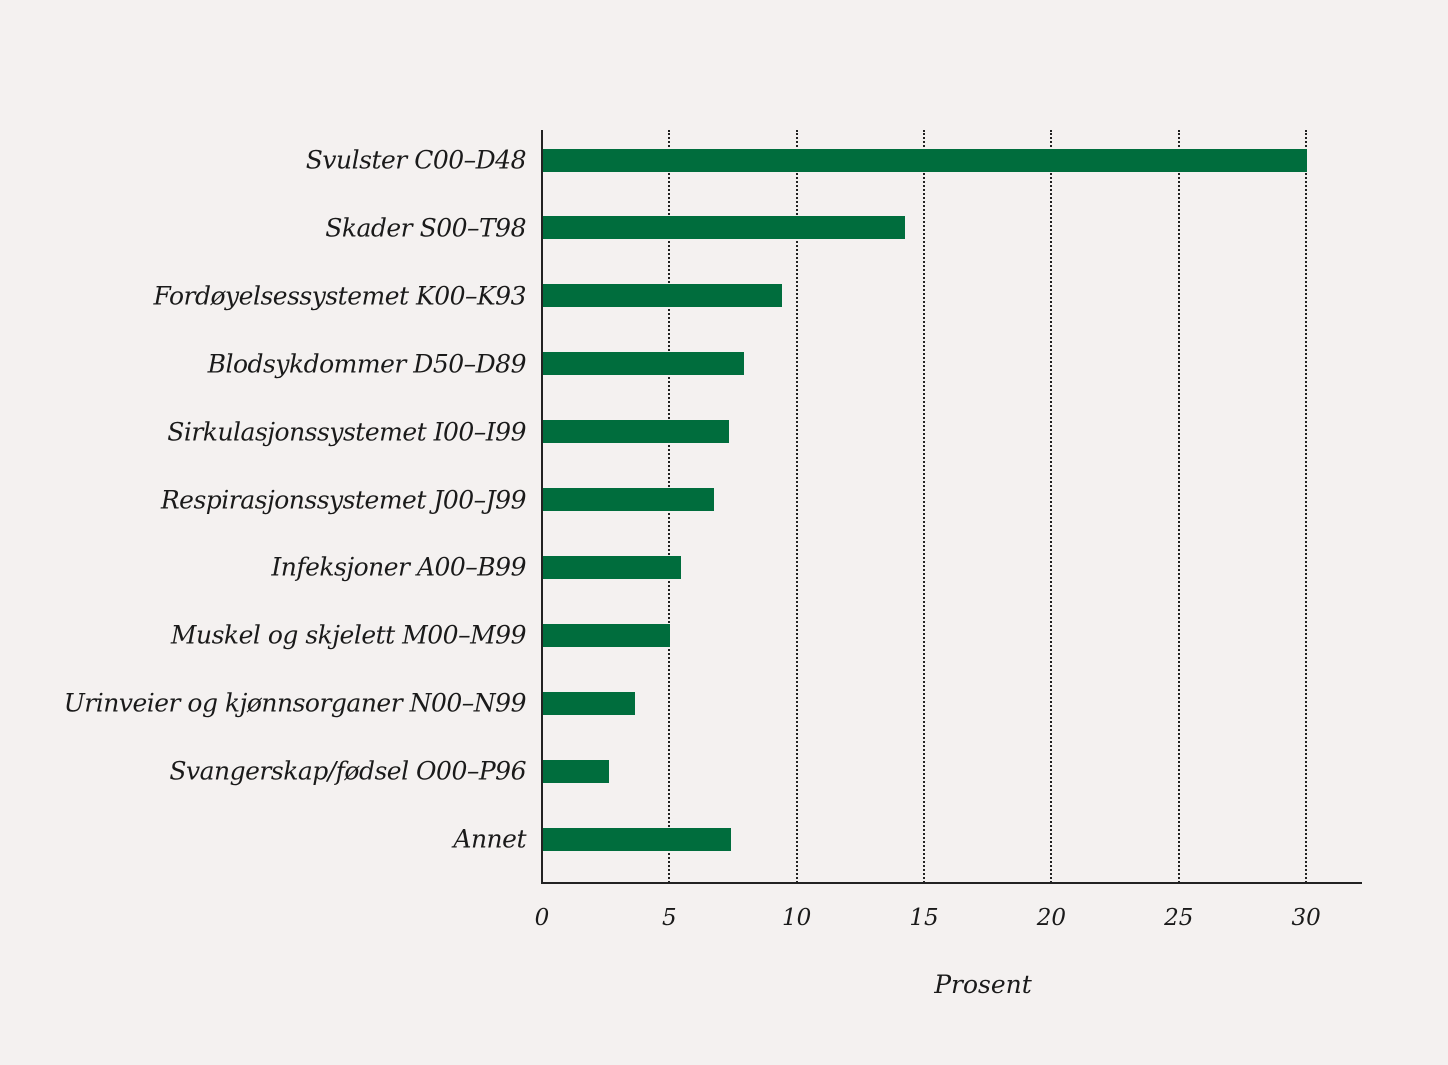  Describe the element at coordinates (1179, 918) in the screenshot. I see `x-tick-label: 25` at that location.